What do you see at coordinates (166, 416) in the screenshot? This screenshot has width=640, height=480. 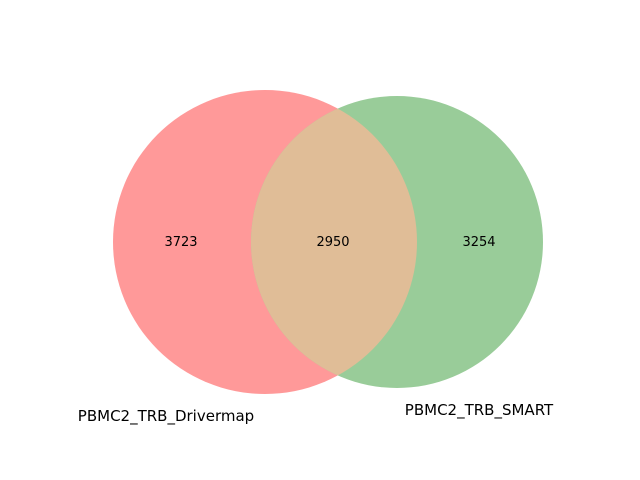 I see `set-label-drivermap: PBMC2_TRB_Drivermap` at bounding box center [166, 416].